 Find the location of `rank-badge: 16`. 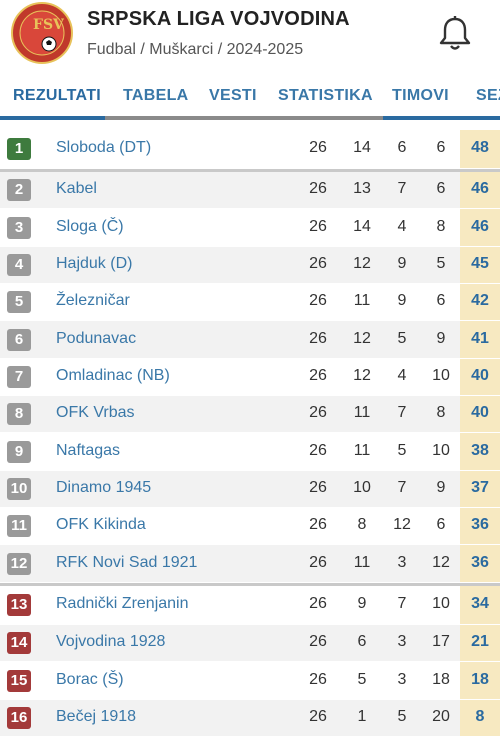

rank-badge: 16 is located at coordinates (19, 718).